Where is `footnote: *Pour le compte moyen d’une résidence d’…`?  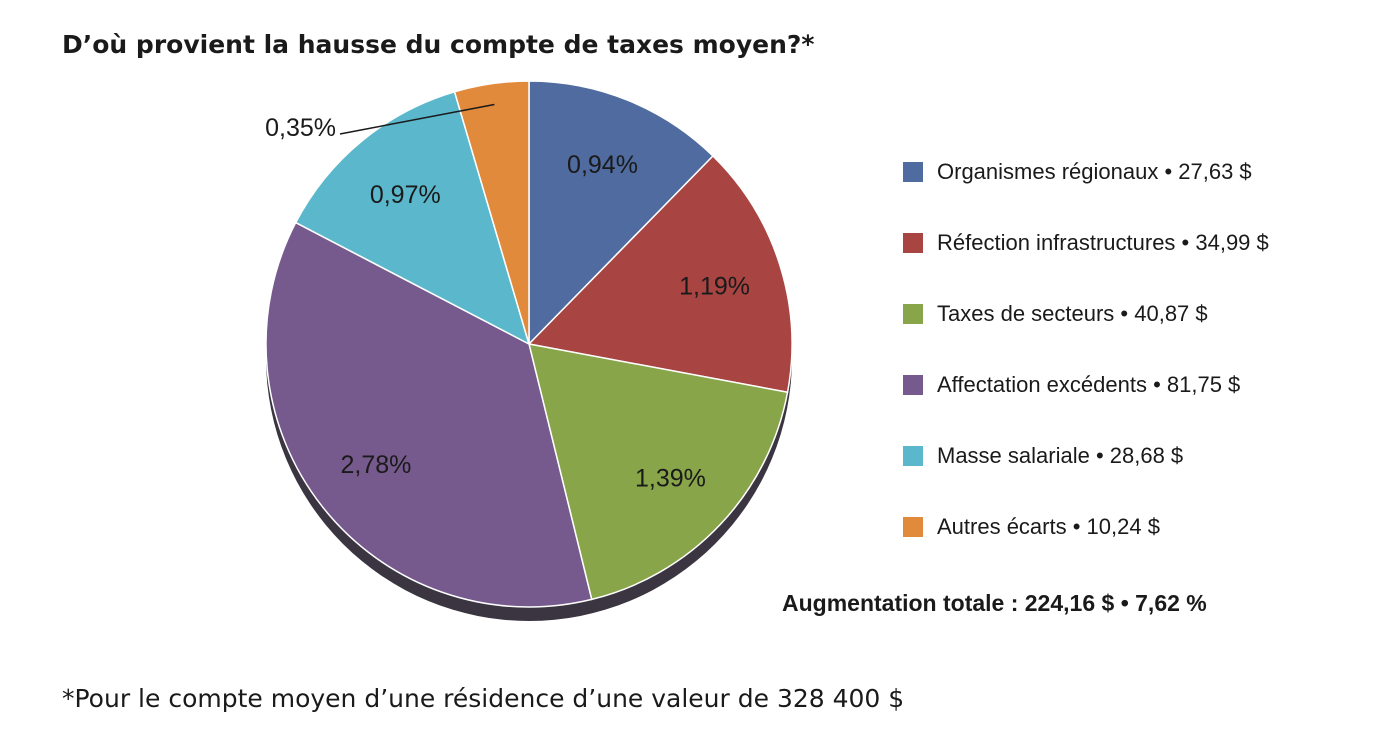
footnote: *Pour le compte moyen d’une résidence d’… is located at coordinates (483, 698).